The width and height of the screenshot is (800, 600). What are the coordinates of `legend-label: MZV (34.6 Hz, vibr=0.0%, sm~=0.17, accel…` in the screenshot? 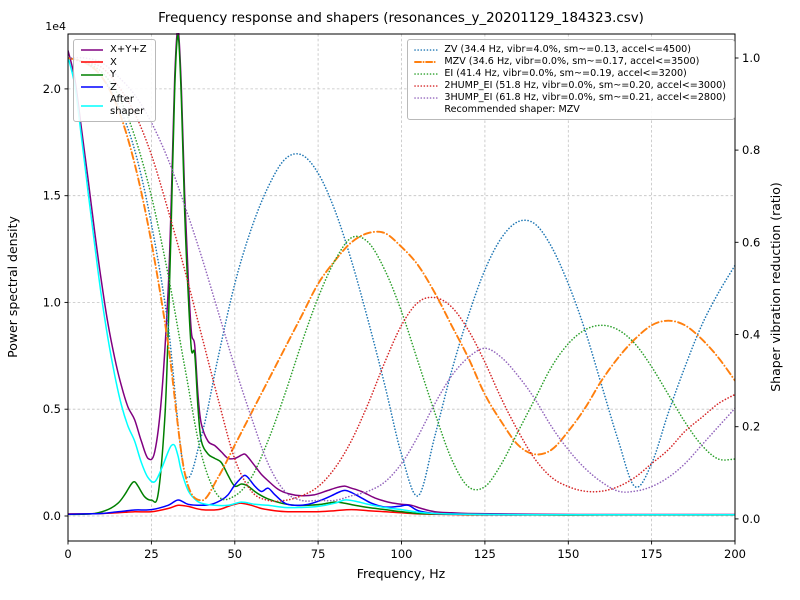 It's located at (572, 62).